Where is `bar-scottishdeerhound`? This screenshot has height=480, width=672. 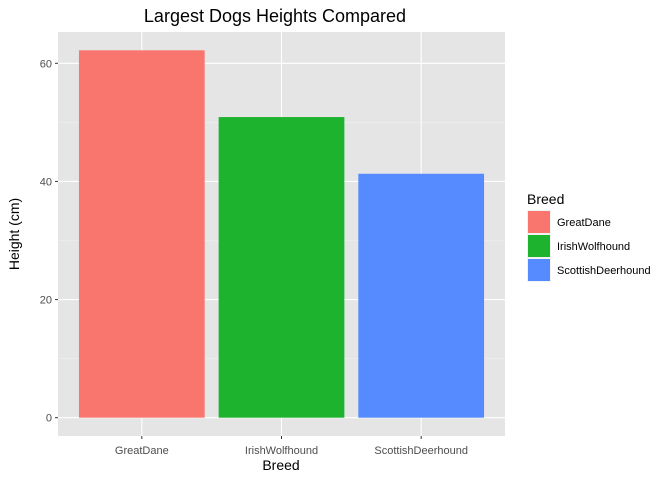
bar-scottishdeerhound is located at coordinates (421, 295).